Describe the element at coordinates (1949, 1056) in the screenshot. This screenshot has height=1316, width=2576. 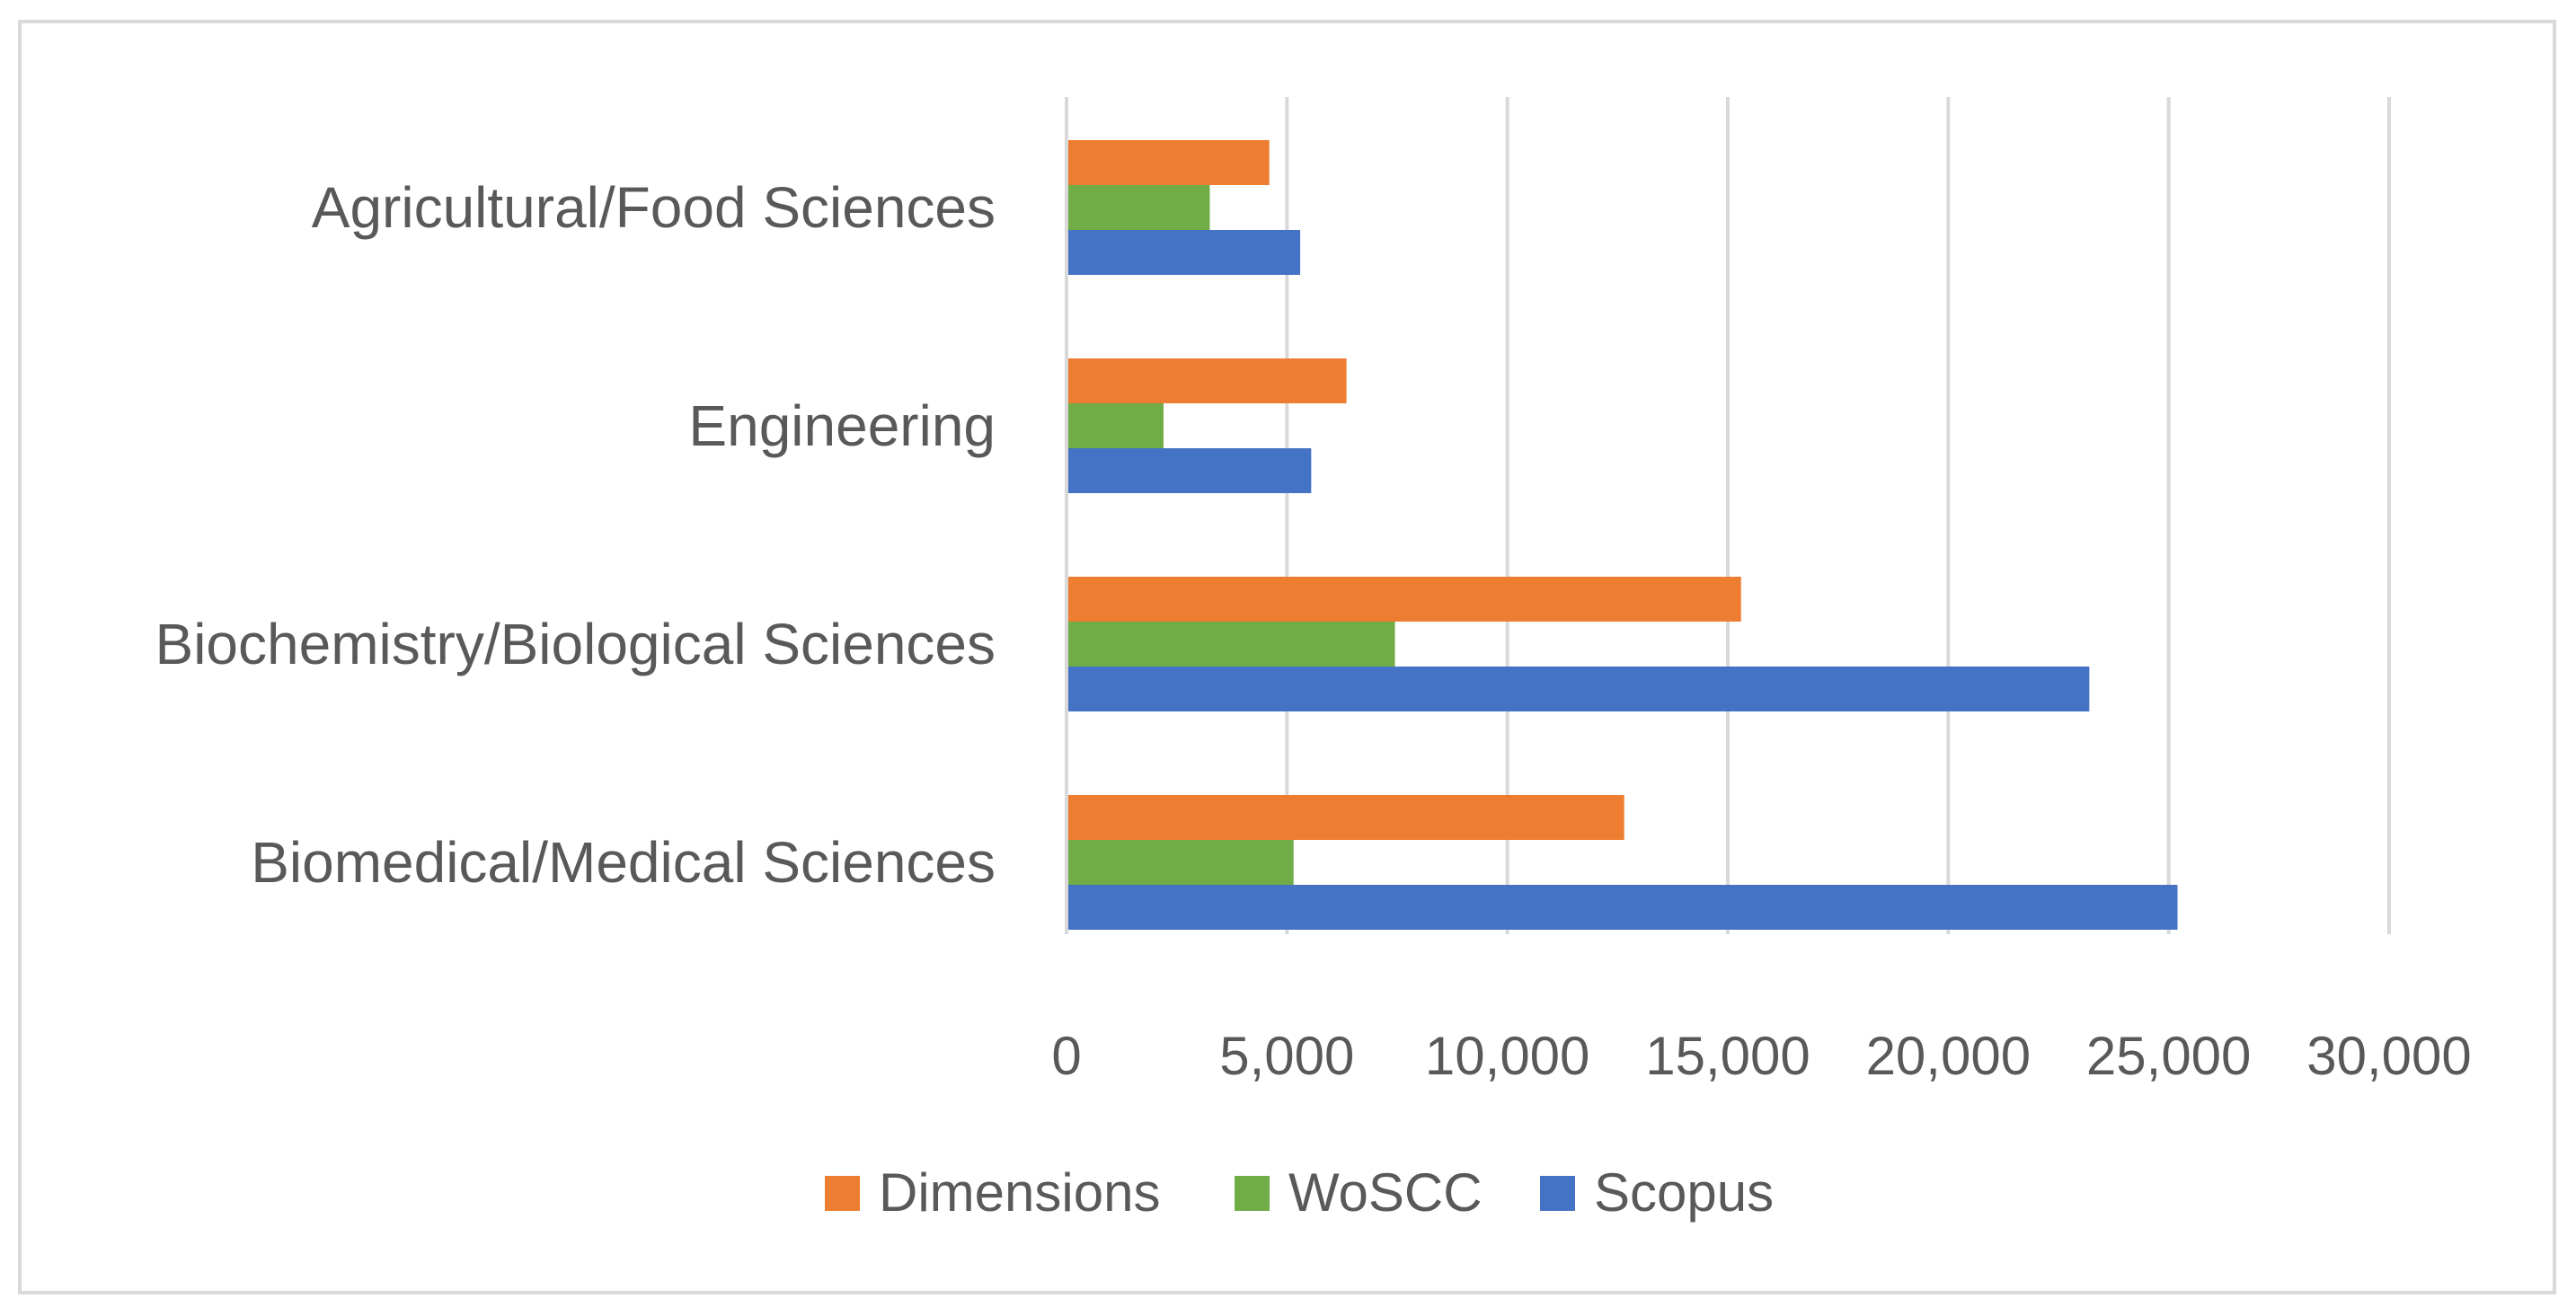
I see `x-tick-label: 20,000` at that location.